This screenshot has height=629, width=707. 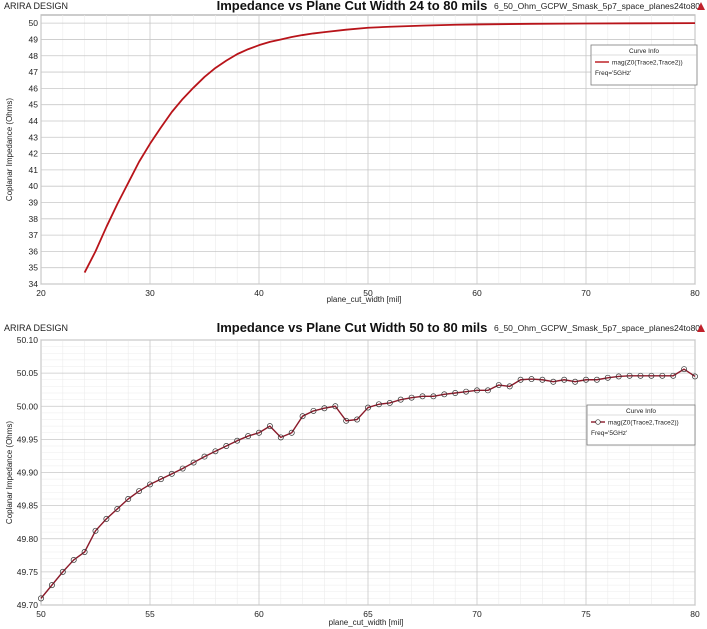 What do you see at coordinates (477, 293) in the screenshot?
I see `x-tick-label: 60` at bounding box center [477, 293].